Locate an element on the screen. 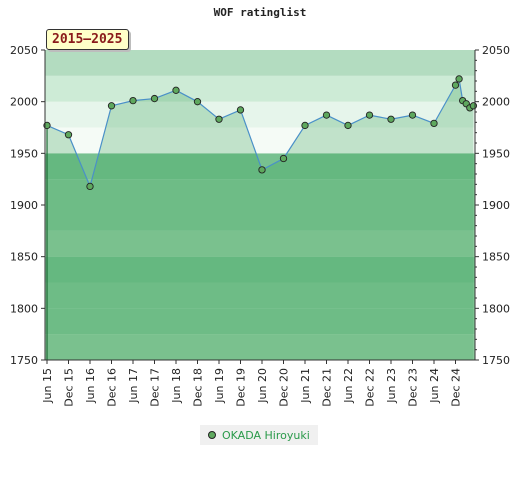 This screenshot has height=480, width=520. y-tick-label-right: 1950 is located at coordinates (496, 153).